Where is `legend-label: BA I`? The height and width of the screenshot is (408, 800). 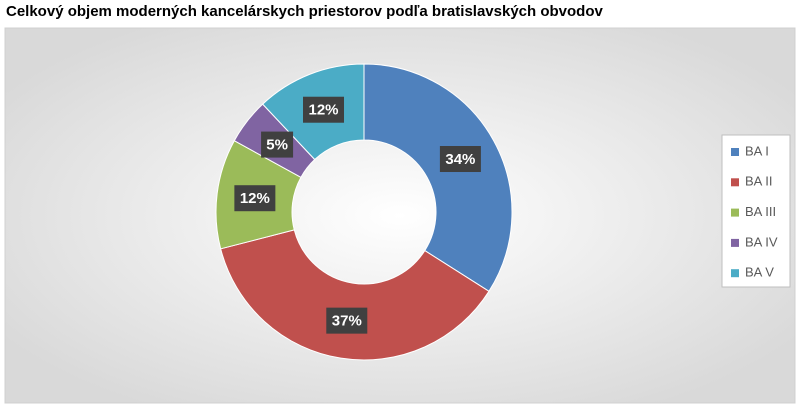 legend-label: BA I is located at coordinates (757, 150).